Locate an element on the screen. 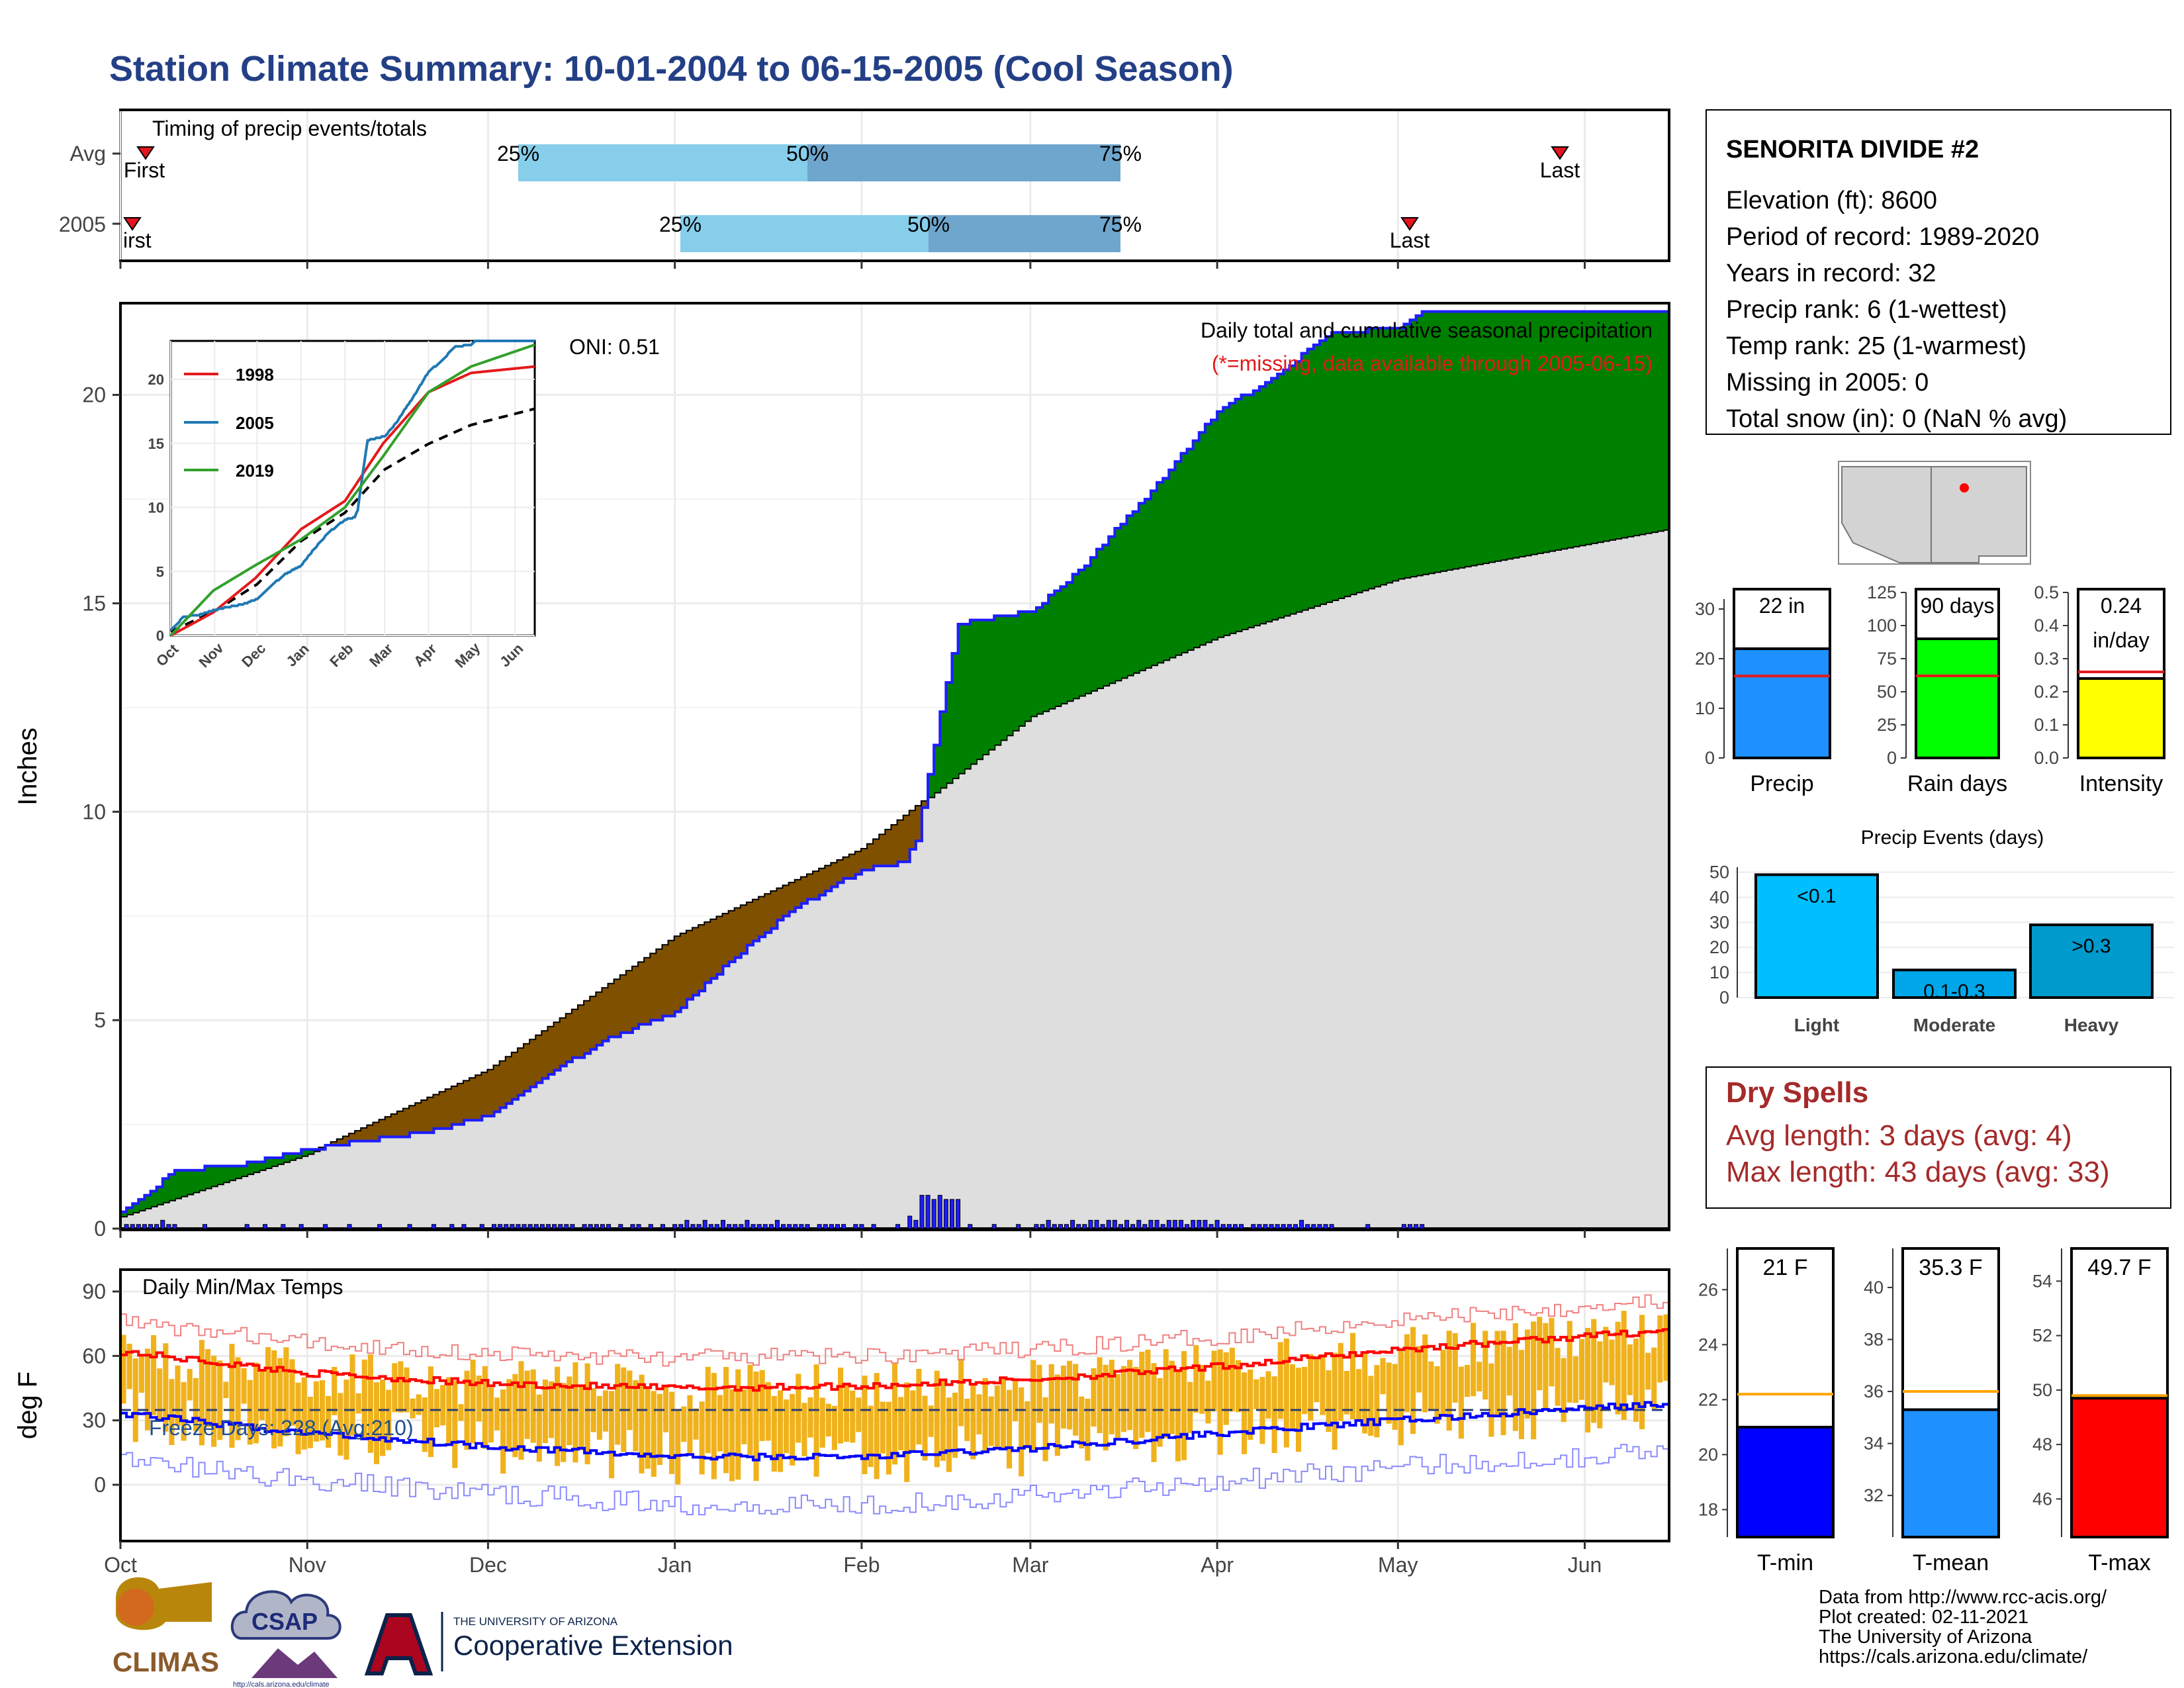 Image resolution: width=2184 pixels, height=1688 pixels. rain-days-ytick-label: 125 is located at coordinates (1882, 592).